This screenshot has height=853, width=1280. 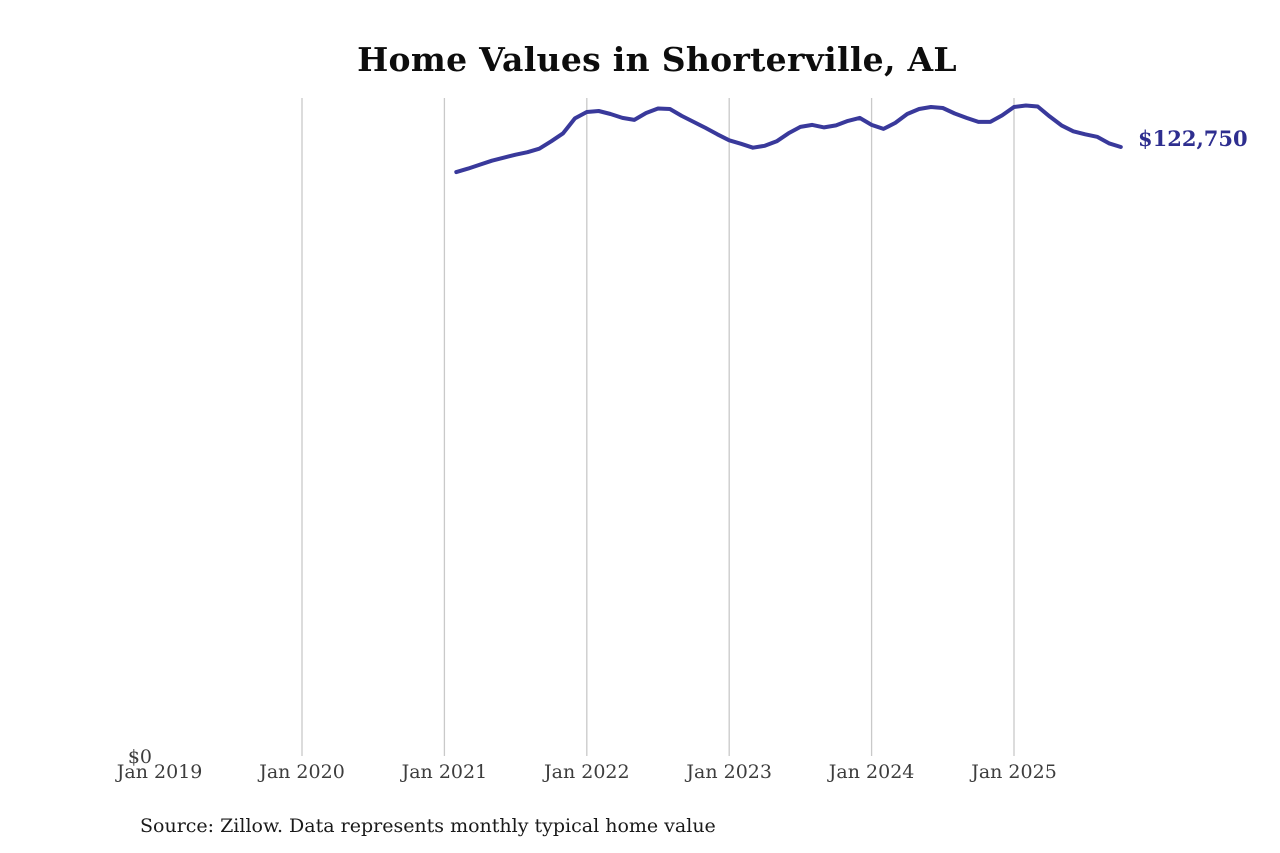 I want to click on chart-title: Home Values in Shorterville, AL, so click(x=657, y=59).